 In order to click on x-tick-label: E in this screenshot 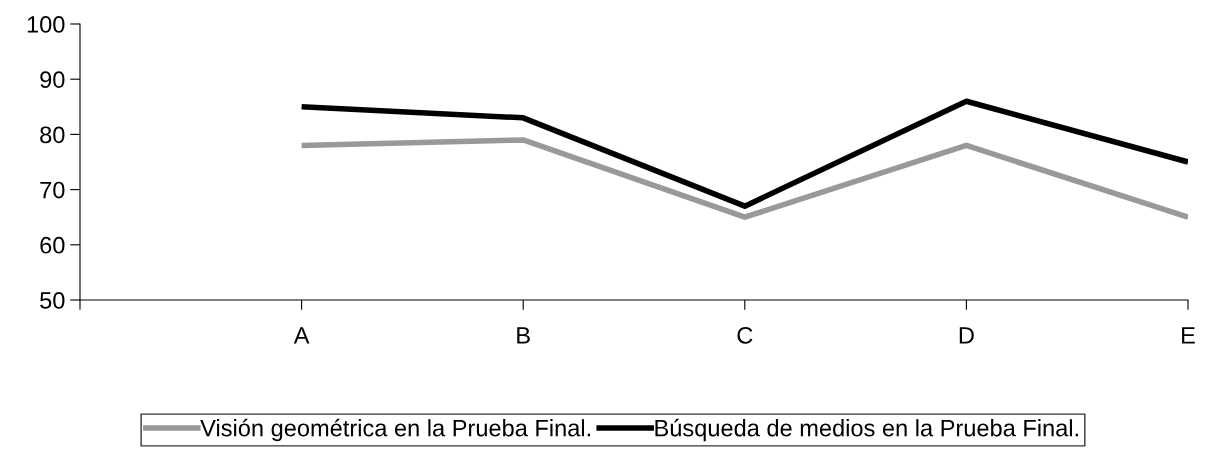, I will do `click(1188, 335)`.